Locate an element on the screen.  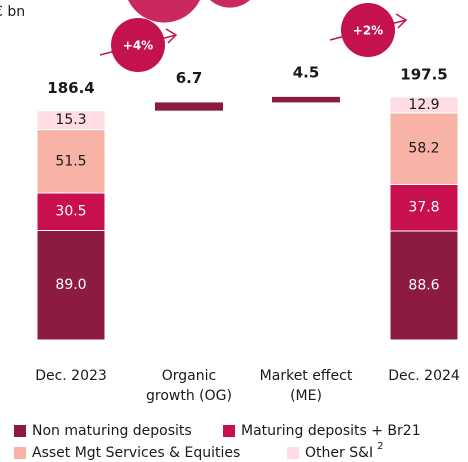
x-tick-line: Dec. 2023 is located at coordinates (71, 376).